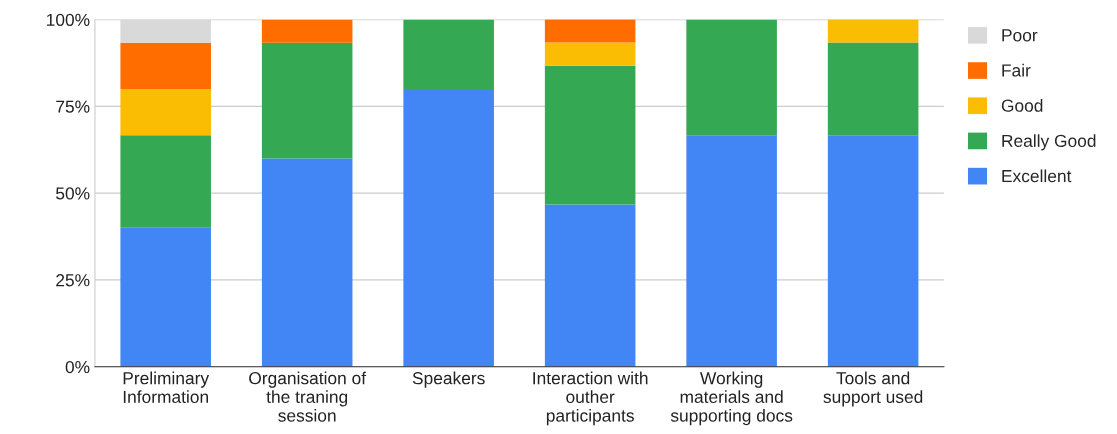  Describe the element at coordinates (1037, 176) in the screenshot. I see `legend-label: Excellent` at that location.